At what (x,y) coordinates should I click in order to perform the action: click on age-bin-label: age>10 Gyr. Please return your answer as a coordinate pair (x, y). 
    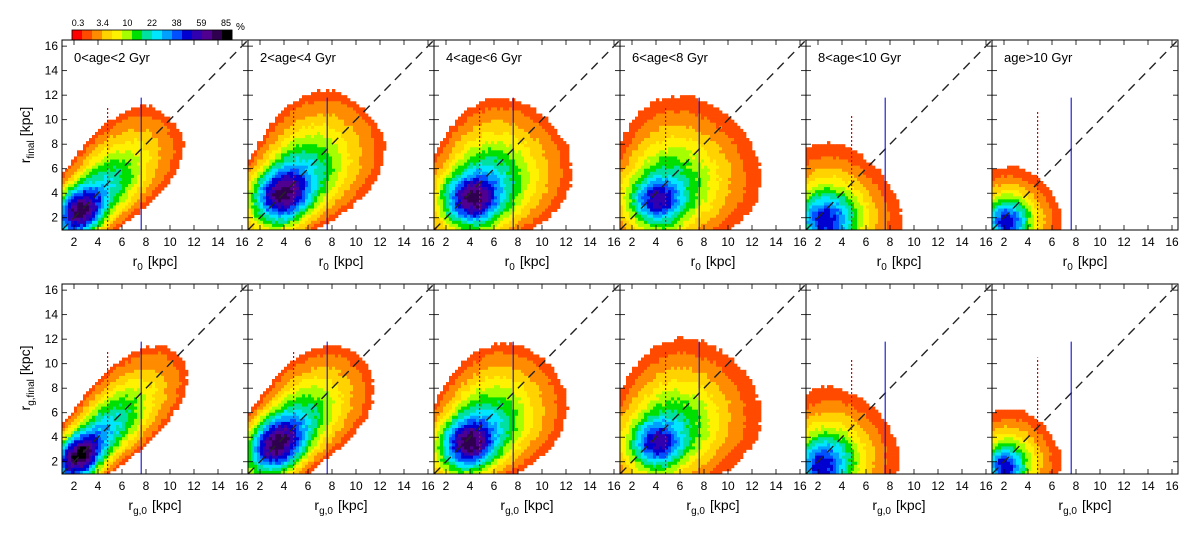
    Looking at the image, I should click on (1038, 57).